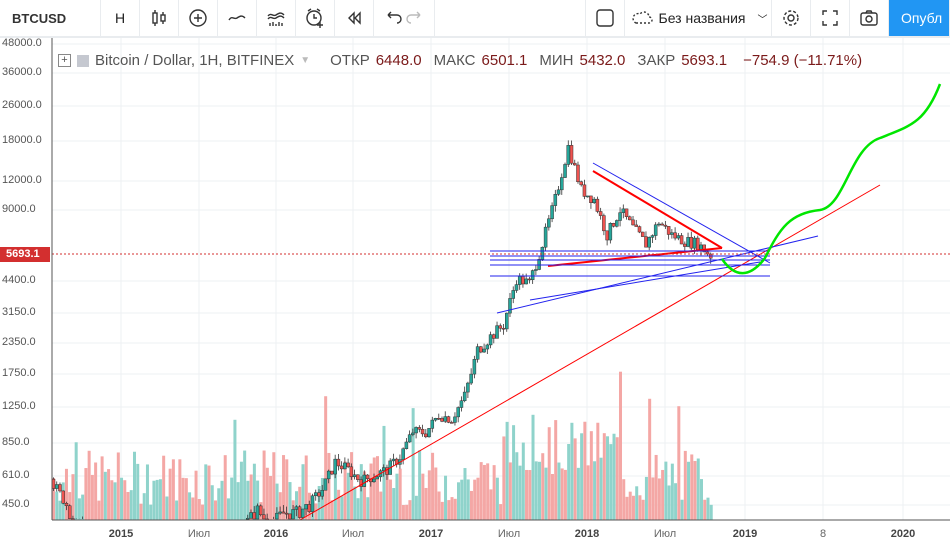 The height and width of the screenshot is (548, 950). What do you see at coordinates (350, 60) in the screenshot?
I see `open-label: ОТКР` at bounding box center [350, 60].